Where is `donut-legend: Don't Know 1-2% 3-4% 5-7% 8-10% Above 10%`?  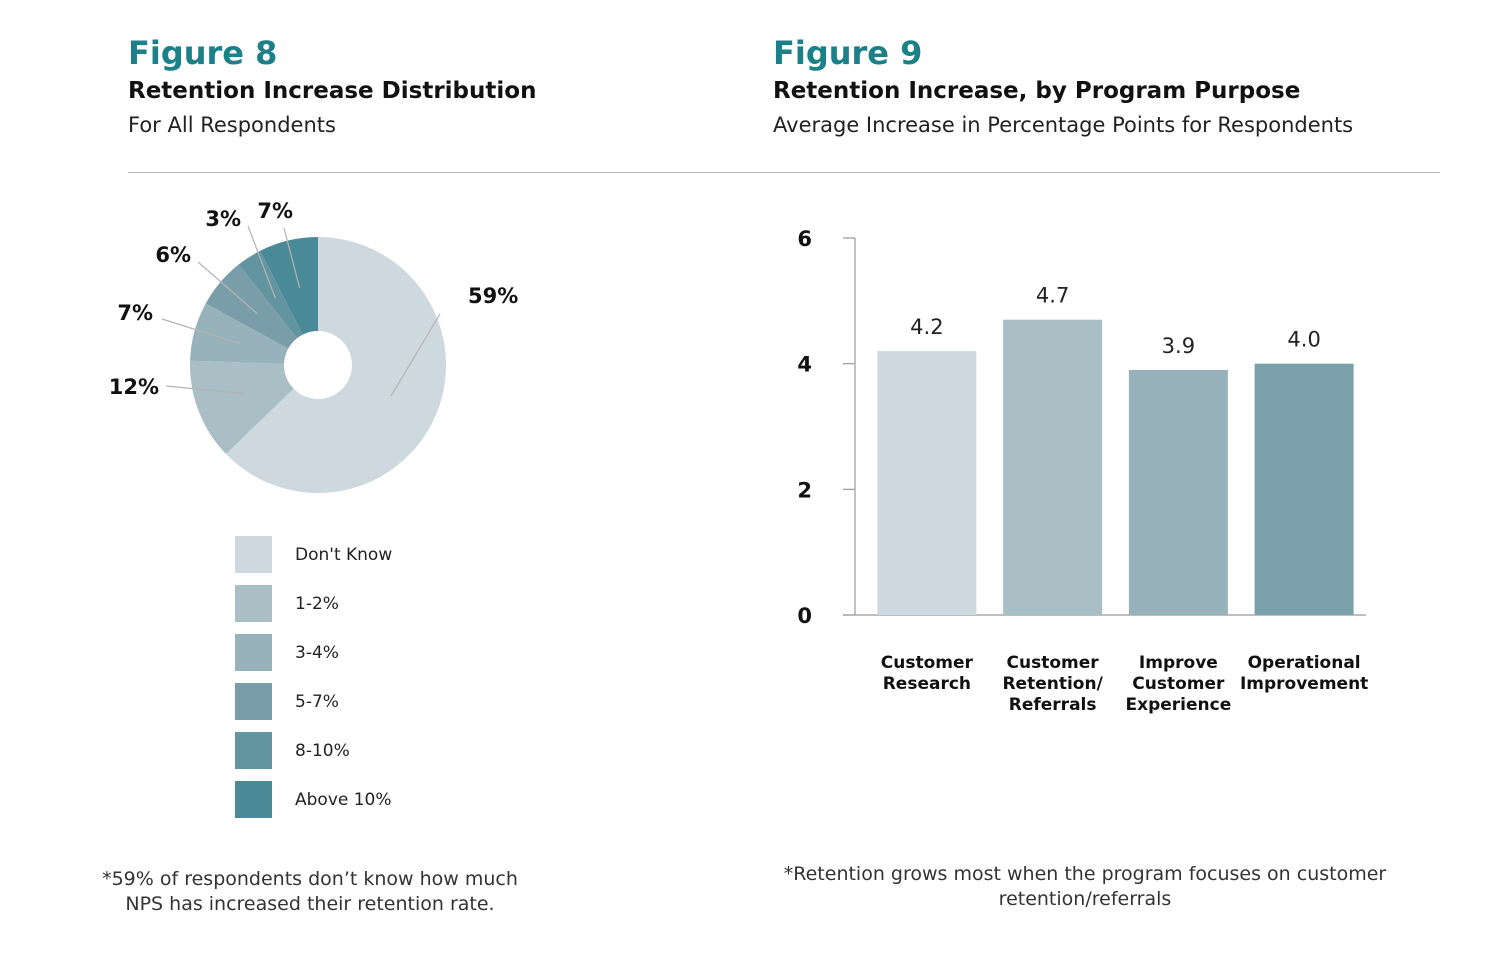 donut-legend: Don't Know 1-2% 3-4% 5-7% 8-10% Above 10% is located at coordinates (313, 683).